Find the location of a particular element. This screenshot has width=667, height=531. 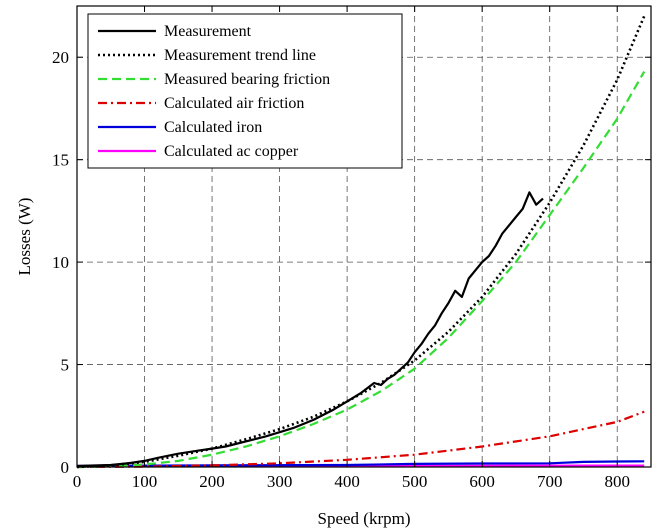

x-tick-label: 700 is located at coordinates (550, 481).